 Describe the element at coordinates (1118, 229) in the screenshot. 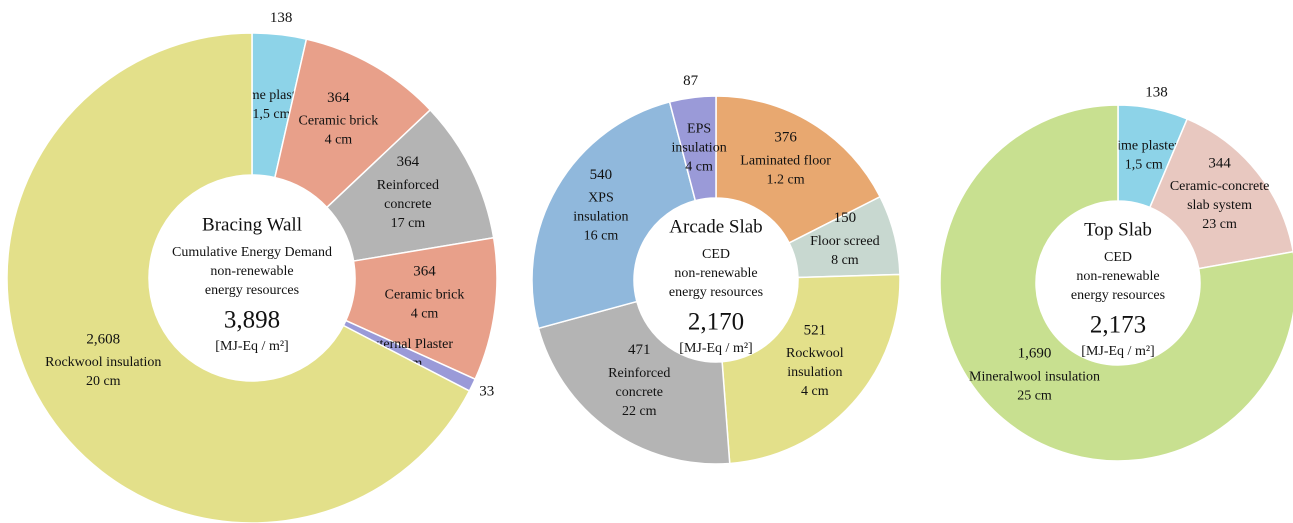

I see `center-title: Top Slab` at that location.